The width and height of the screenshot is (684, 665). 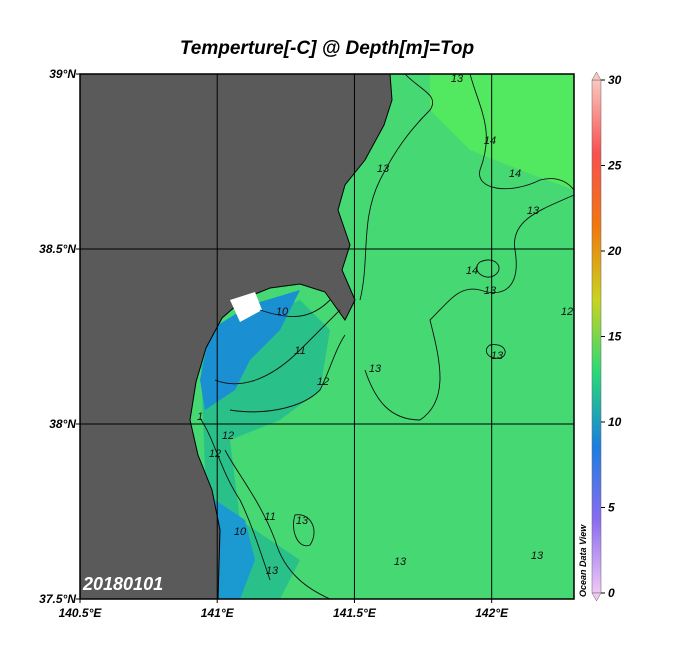 I want to click on colorbar-tick-label: 30, so click(x=615, y=80).